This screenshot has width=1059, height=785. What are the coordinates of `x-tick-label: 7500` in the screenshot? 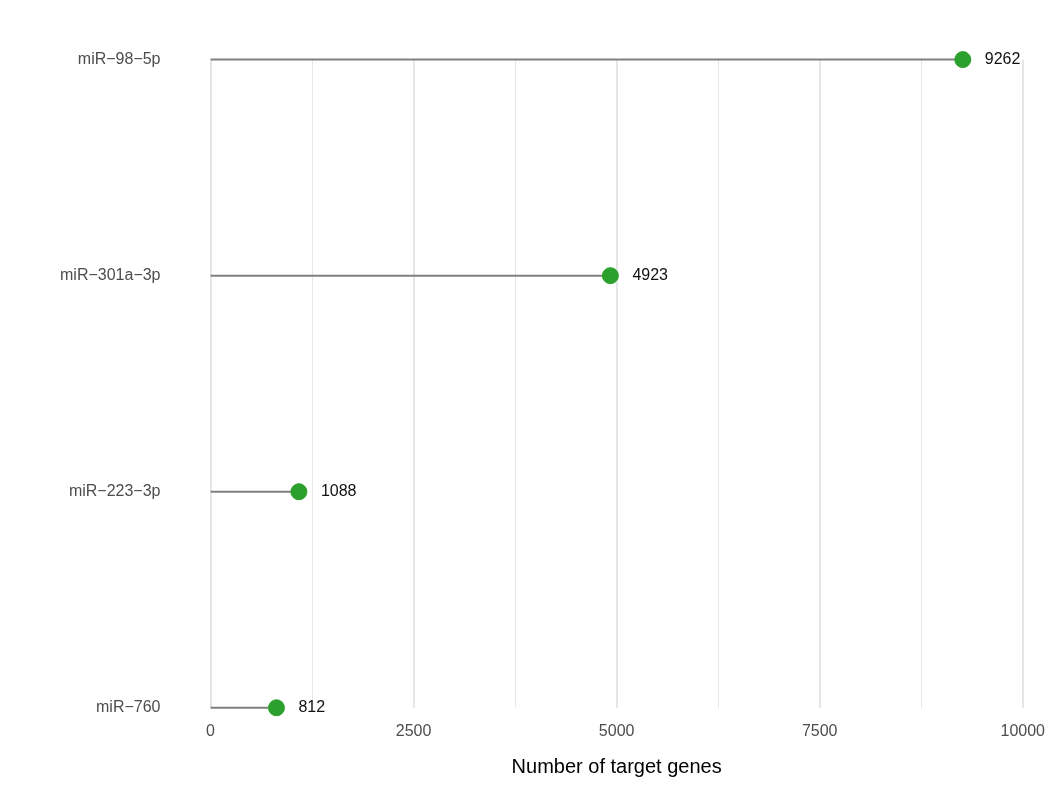 It's located at (819, 730).